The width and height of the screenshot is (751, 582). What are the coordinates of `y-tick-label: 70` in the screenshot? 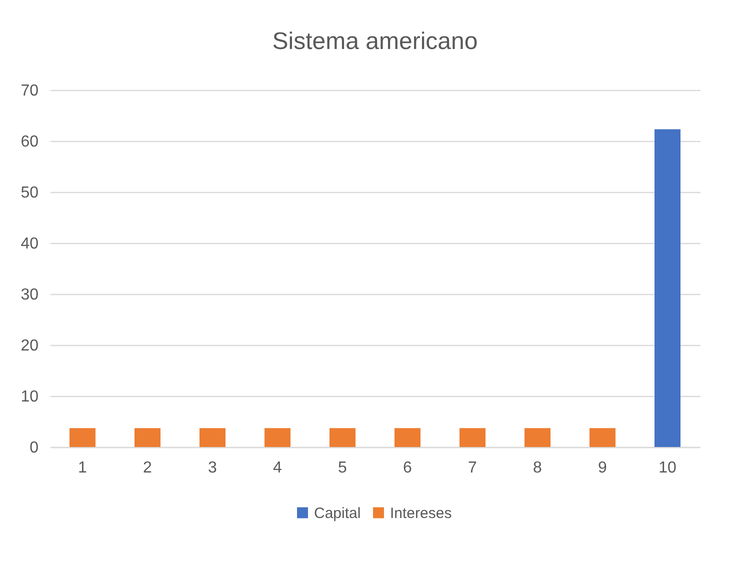 It's located at (29, 91).